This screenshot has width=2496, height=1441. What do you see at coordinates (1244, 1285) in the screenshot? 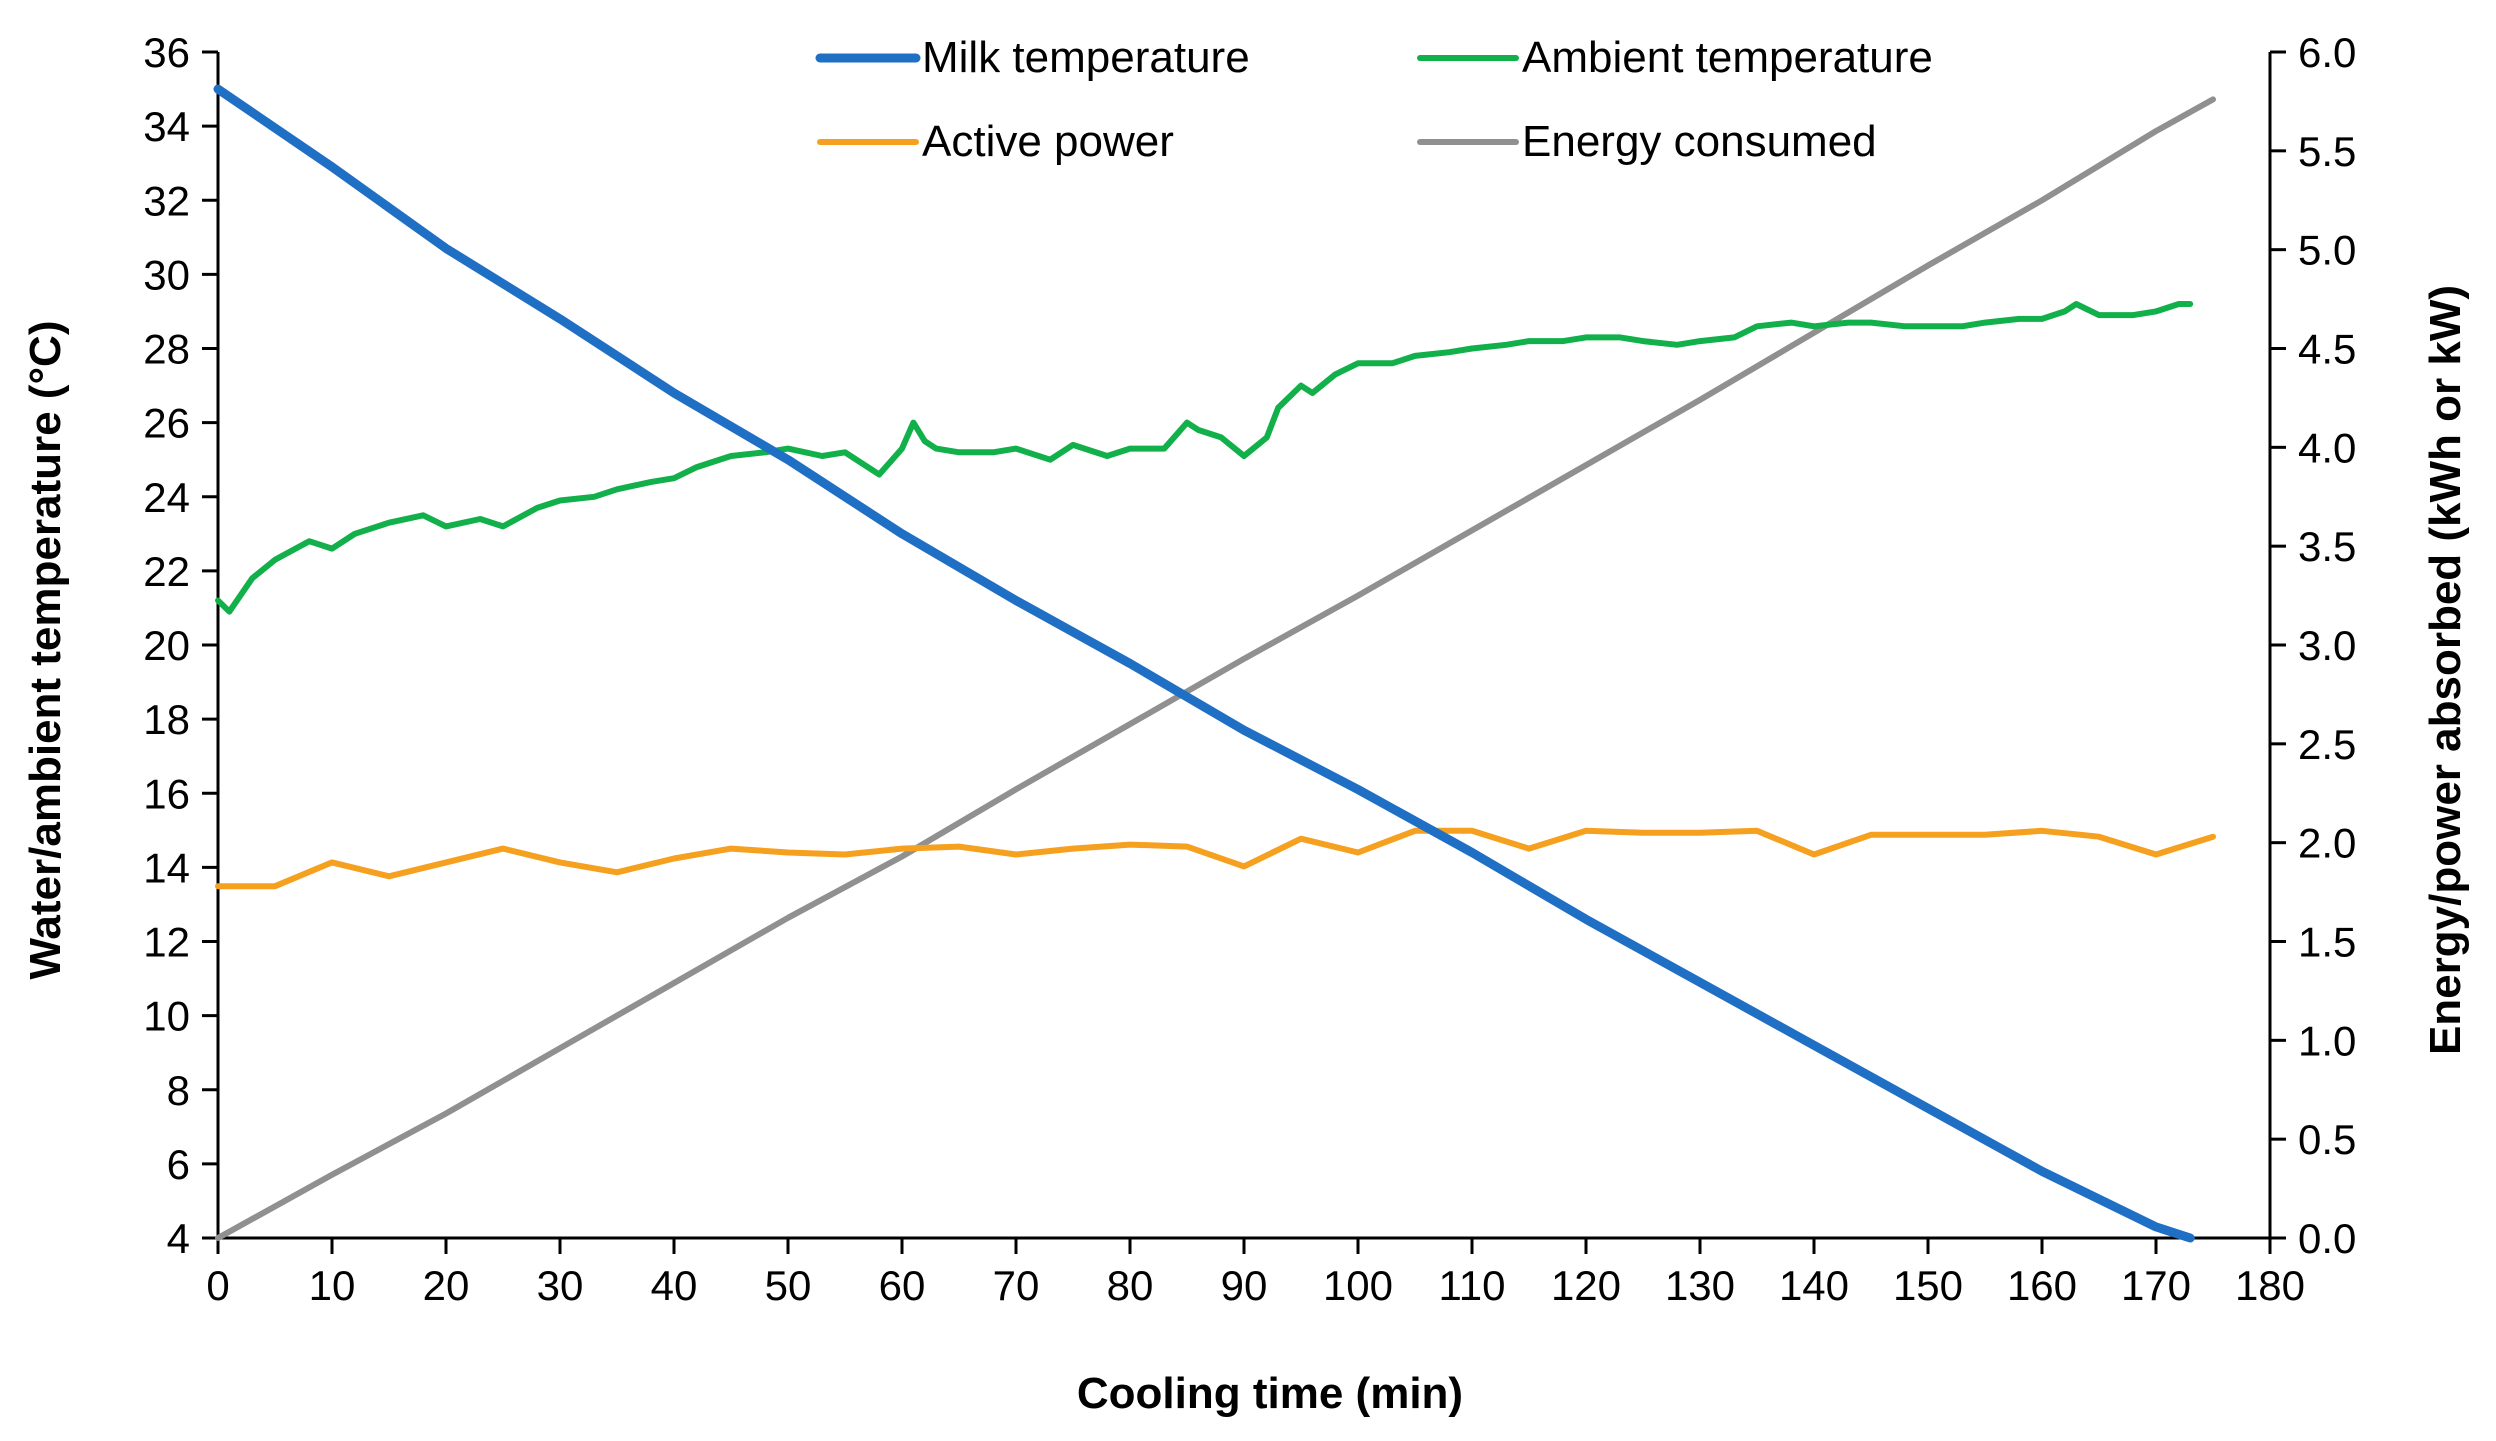
I see `x-tick-label: 90` at bounding box center [1244, 1285].